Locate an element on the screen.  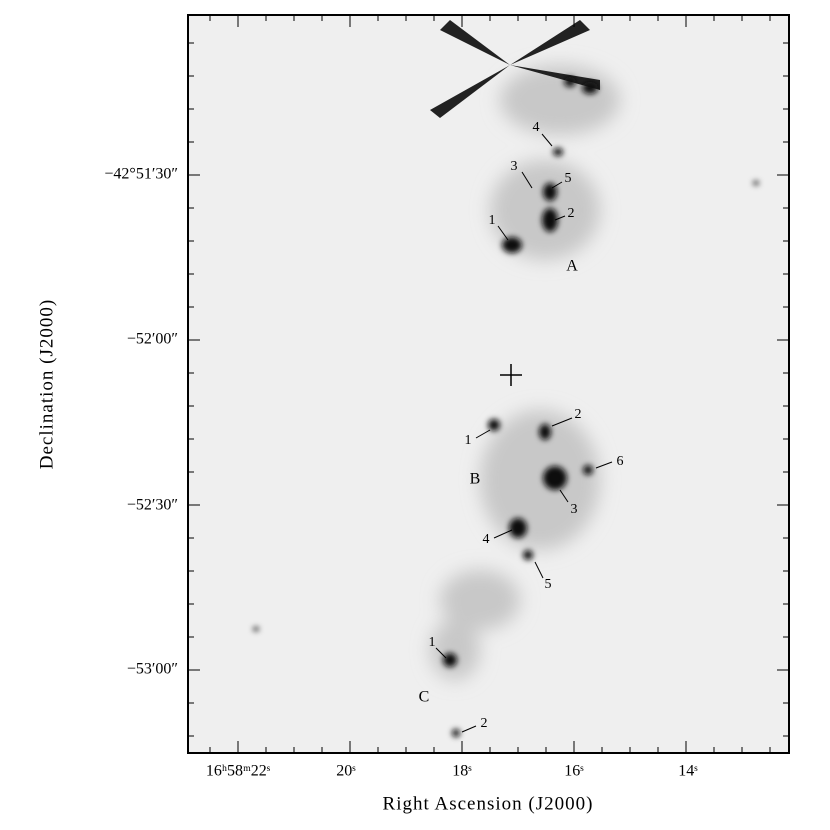
region-label: B is located at coordinates (475, 479).